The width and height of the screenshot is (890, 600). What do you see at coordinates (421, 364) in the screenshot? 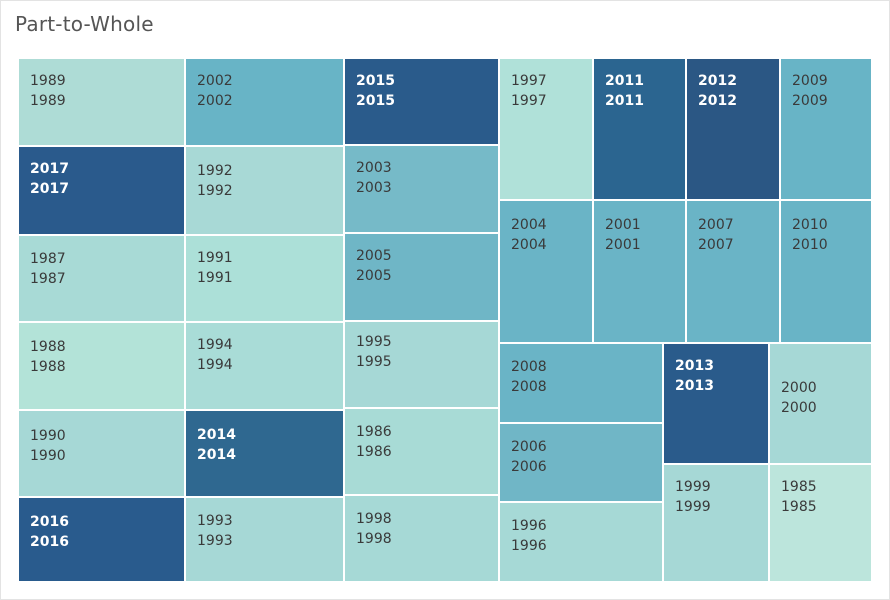
I see `treemap-tile-1995: 1995 1995` at bounding box center [421, 364].